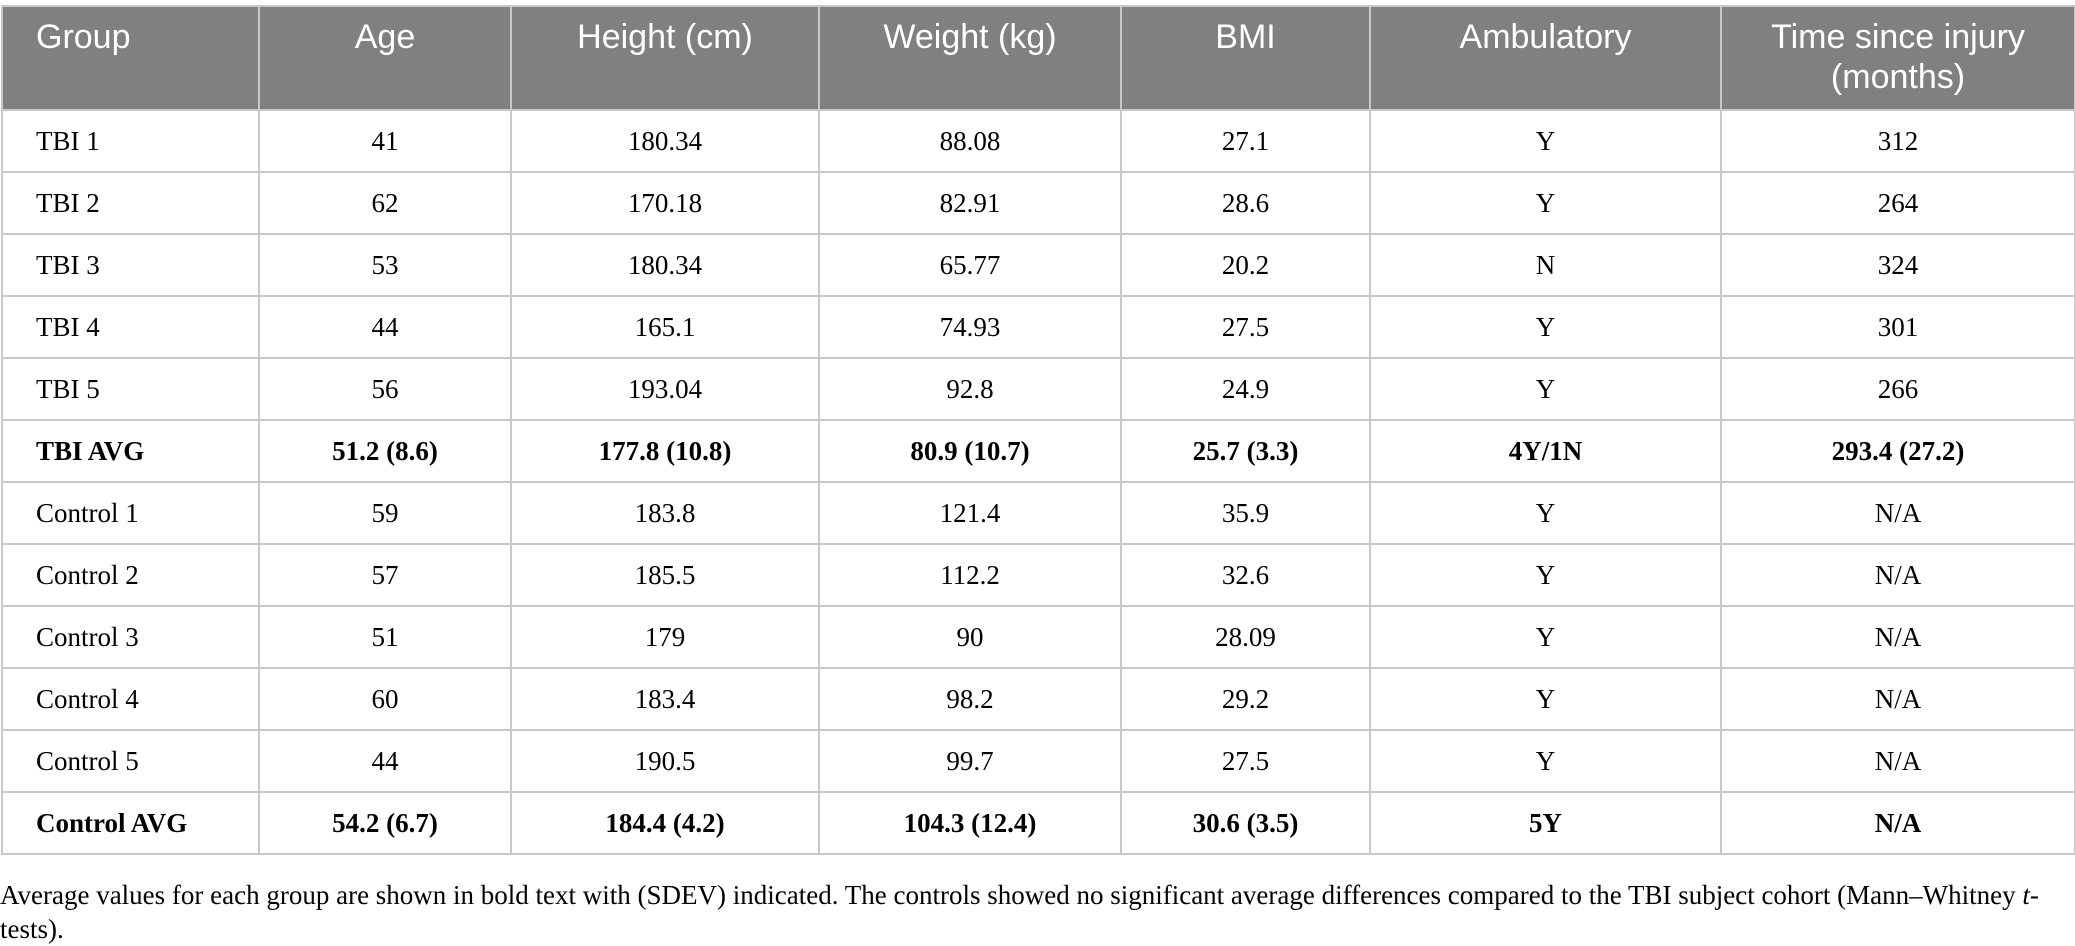 The width and height of the screenshot is (2075, 946). I want to click on cell-height: 183.8, so click(665, 513).